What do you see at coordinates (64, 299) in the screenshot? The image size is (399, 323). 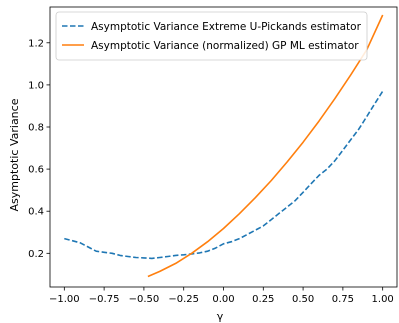 I see `x-tick-label: −1.00` at bounding box center [64, 299].